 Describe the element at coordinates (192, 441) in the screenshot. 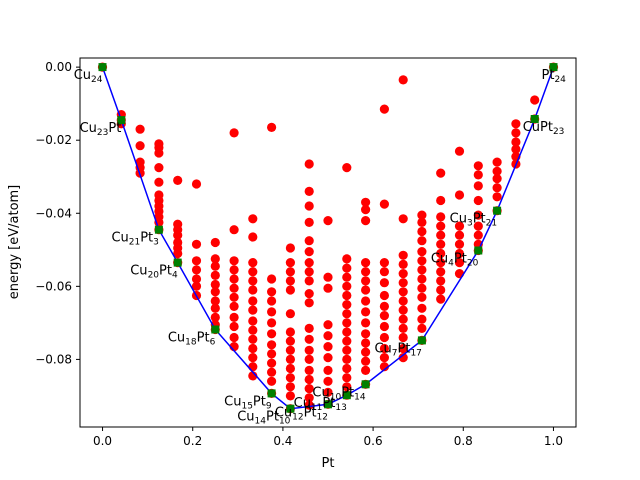

I see `x-tick-label-1: 0.2` at that location.